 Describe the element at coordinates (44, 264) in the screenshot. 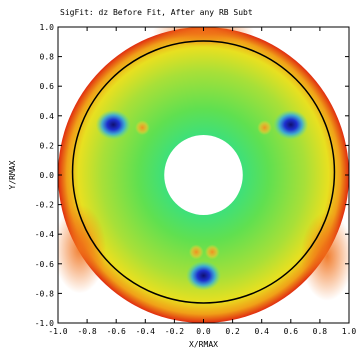

I see `y-tick-label: -0.6` at that location.